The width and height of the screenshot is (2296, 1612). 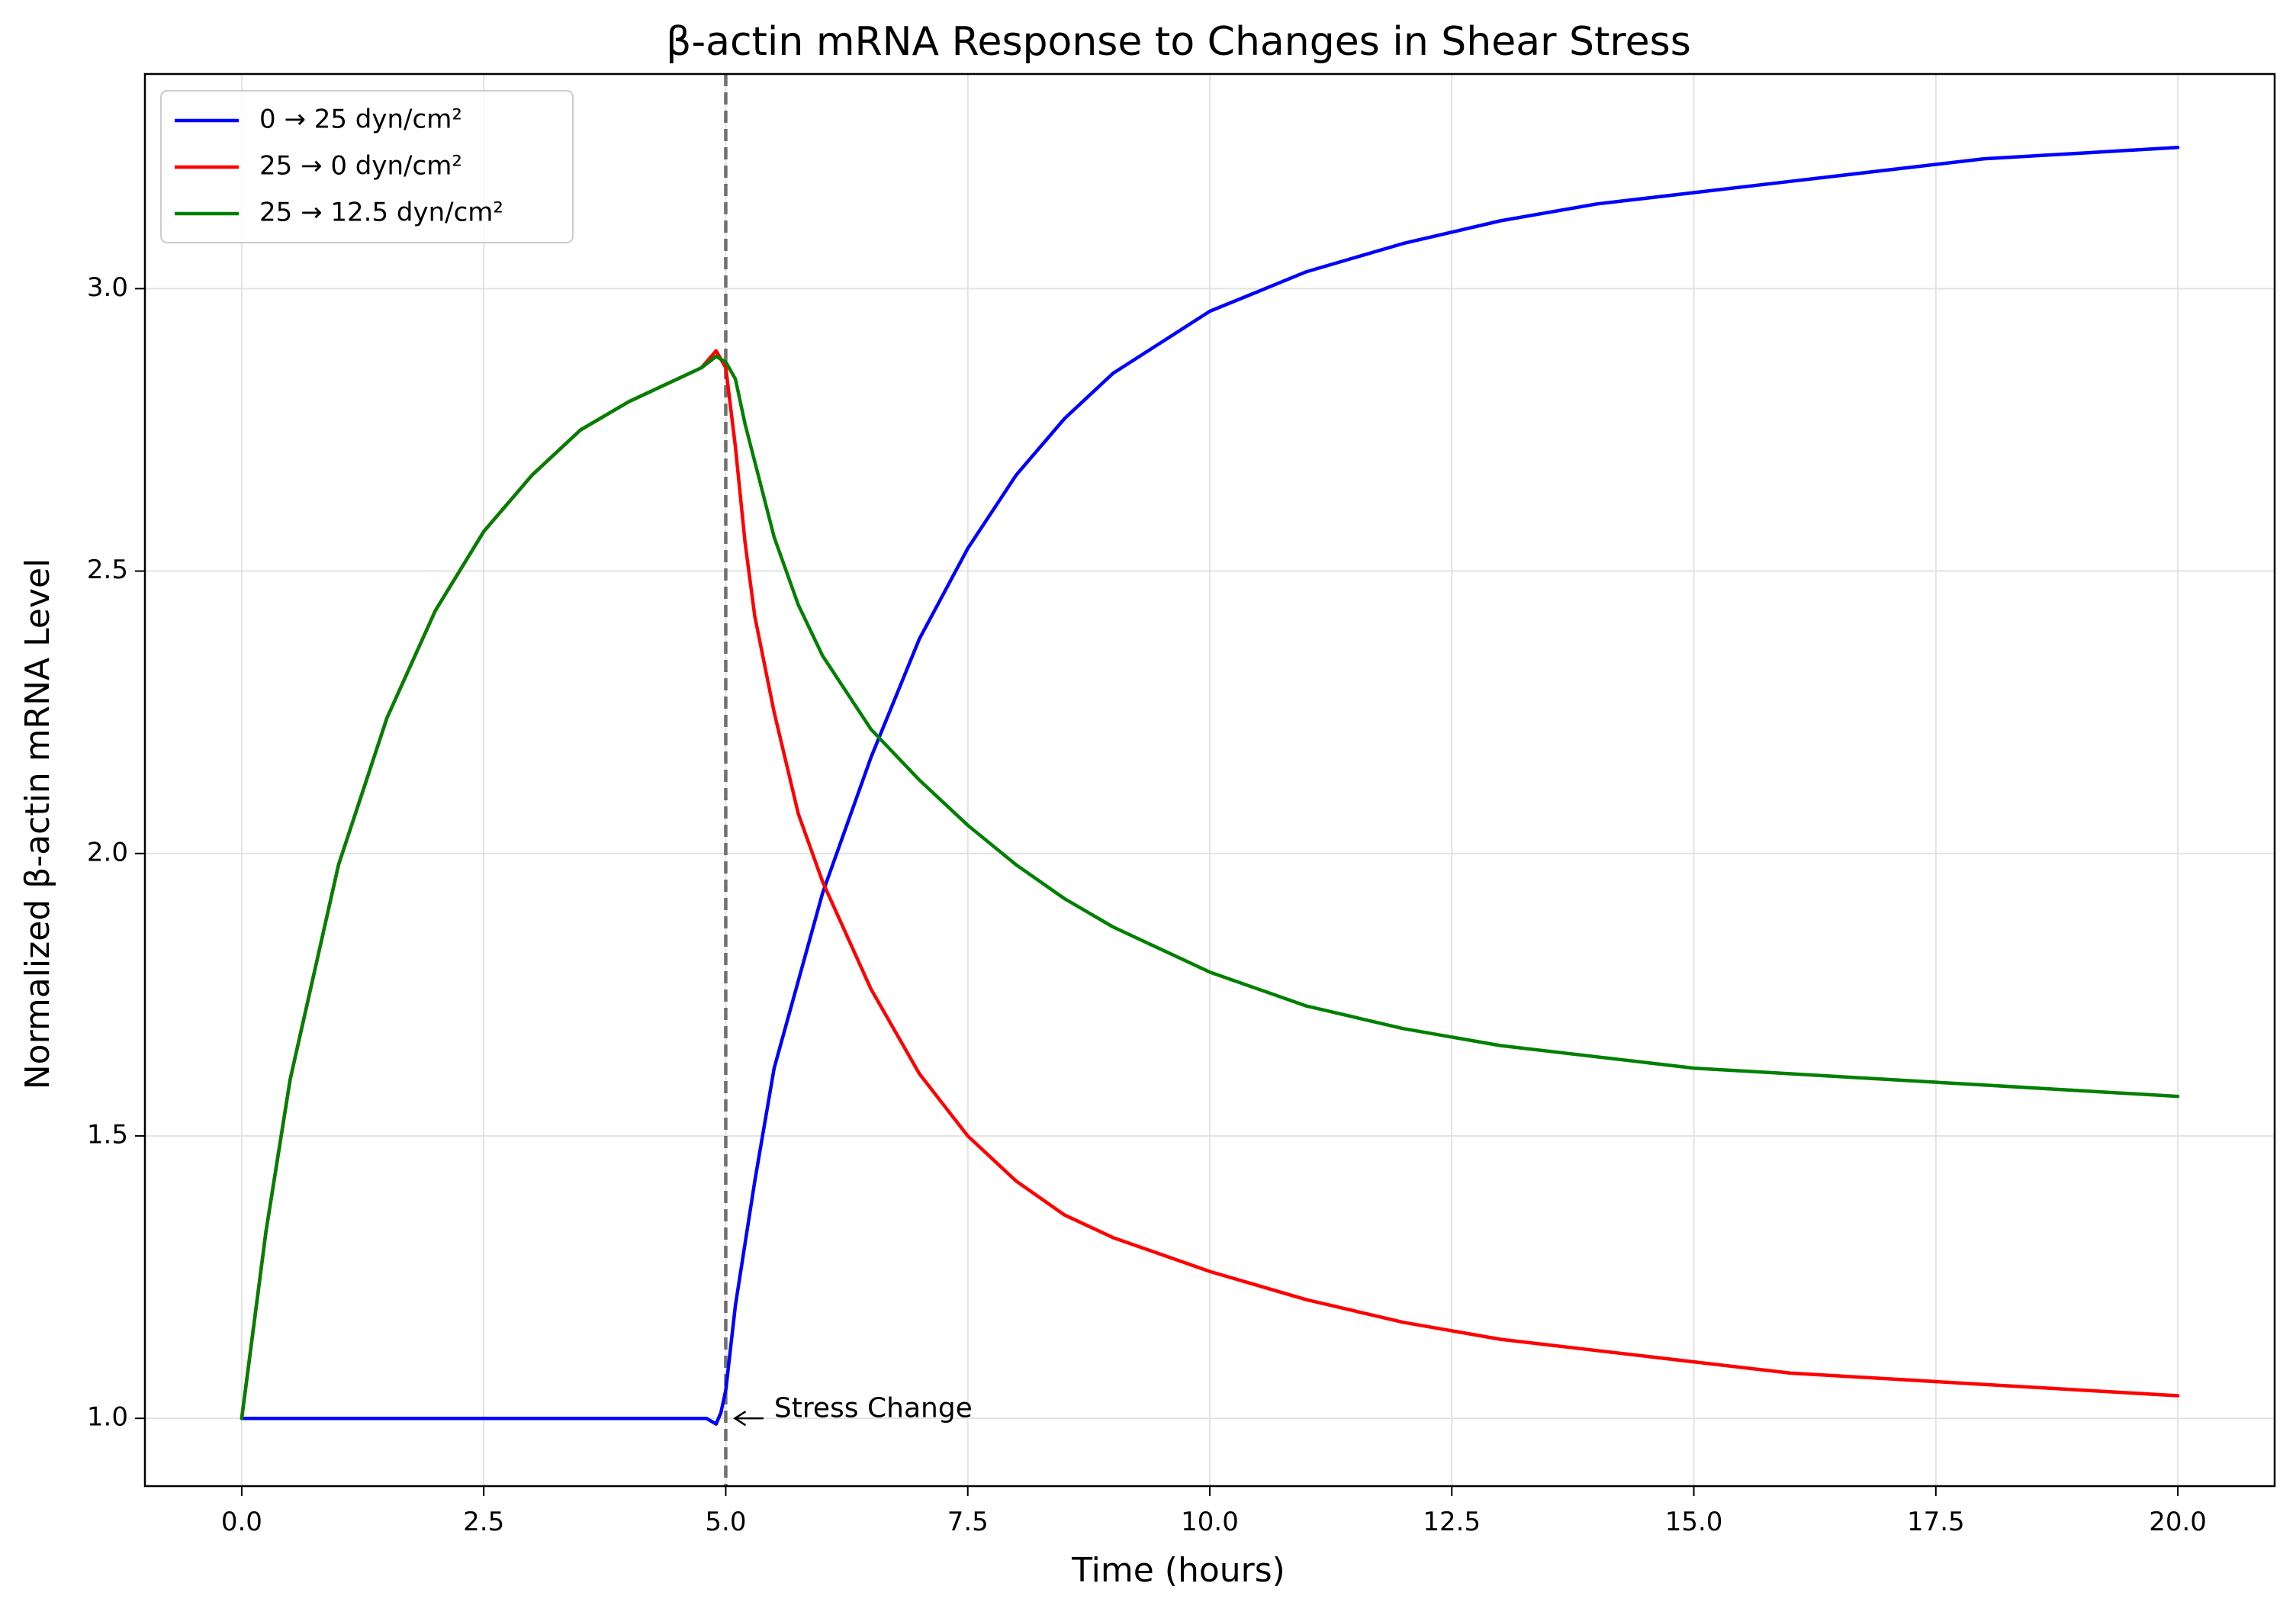 I want to click on y-tick-label: 2.0, so click(x=108, y=852).